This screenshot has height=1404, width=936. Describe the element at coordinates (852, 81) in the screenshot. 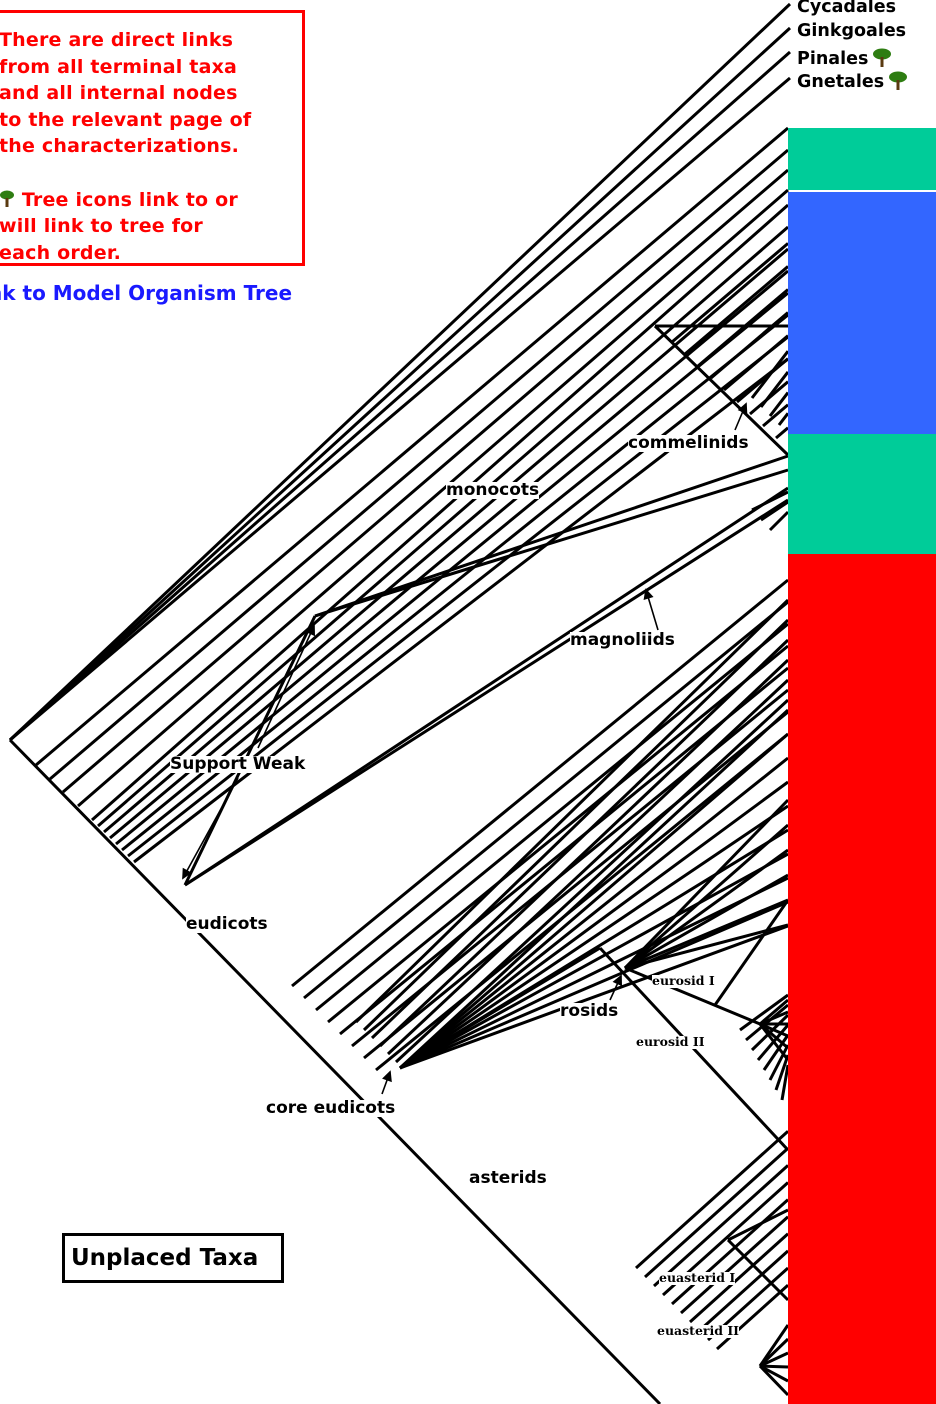

I see `taxon-gnetales: Gnetales` at that location.